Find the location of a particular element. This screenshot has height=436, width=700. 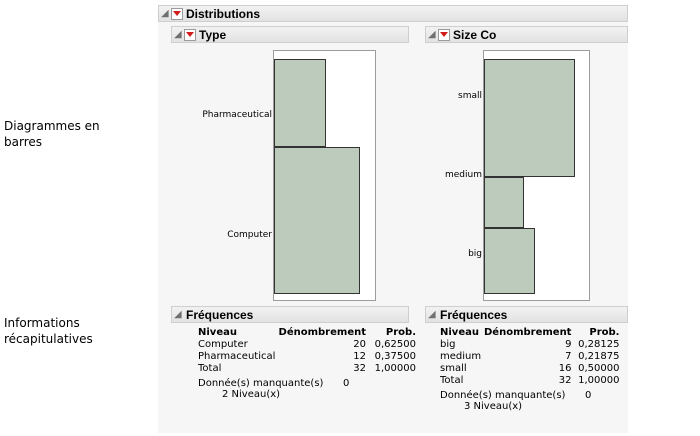

side-label-charts: Diagrammes en barres is located at coordinates (64, 134).